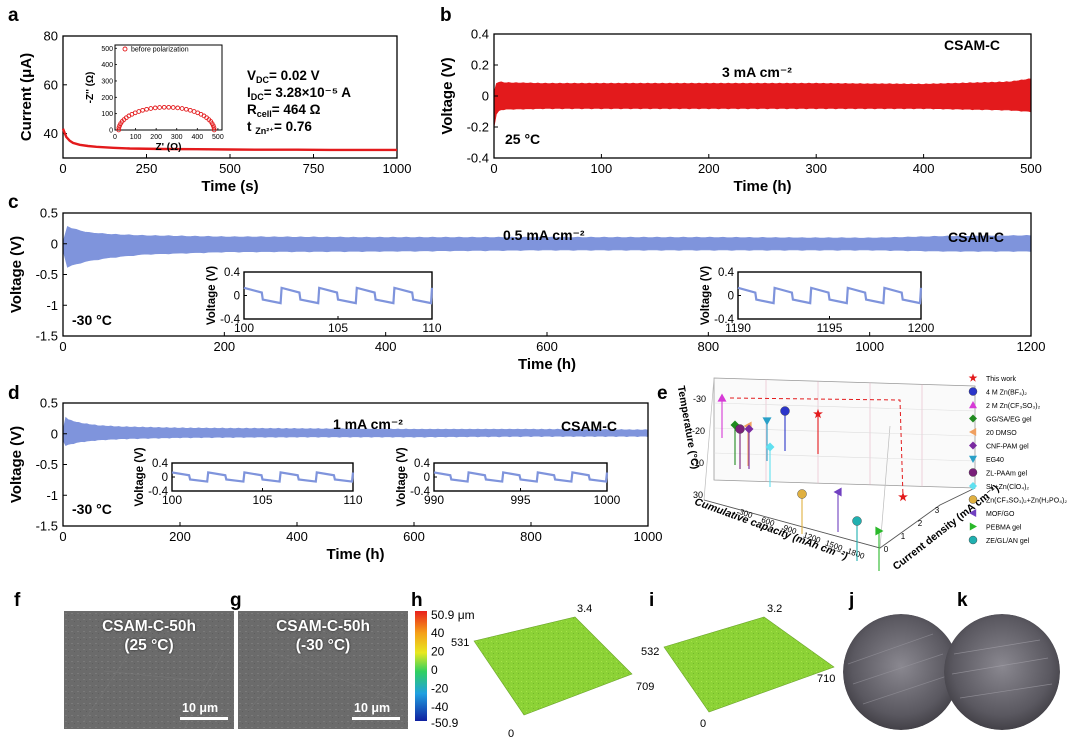 This screenshot has height=748, width=1080. I want to click on optical-image-k, so click(1002, 672).